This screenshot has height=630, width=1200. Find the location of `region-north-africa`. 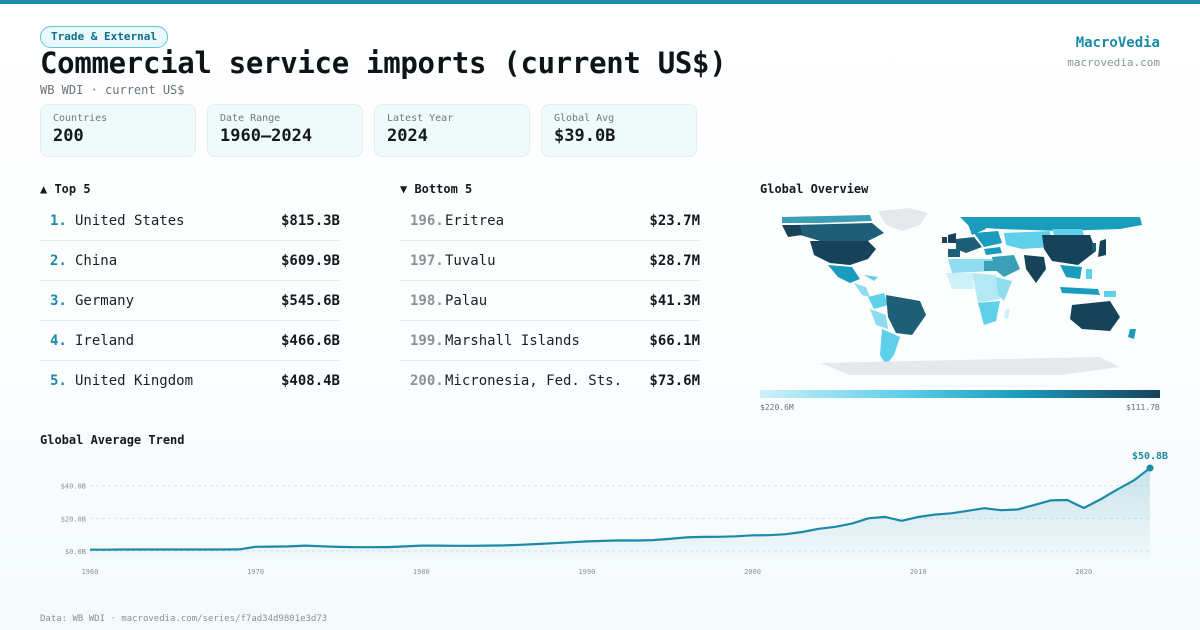

region-north-africa is located at coordinates (971, 266).